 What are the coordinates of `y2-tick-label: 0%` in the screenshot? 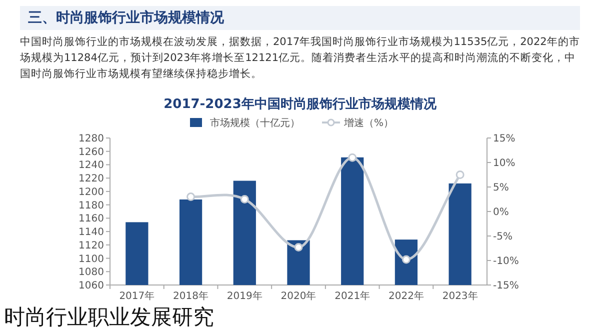 It's located at (501, 212).